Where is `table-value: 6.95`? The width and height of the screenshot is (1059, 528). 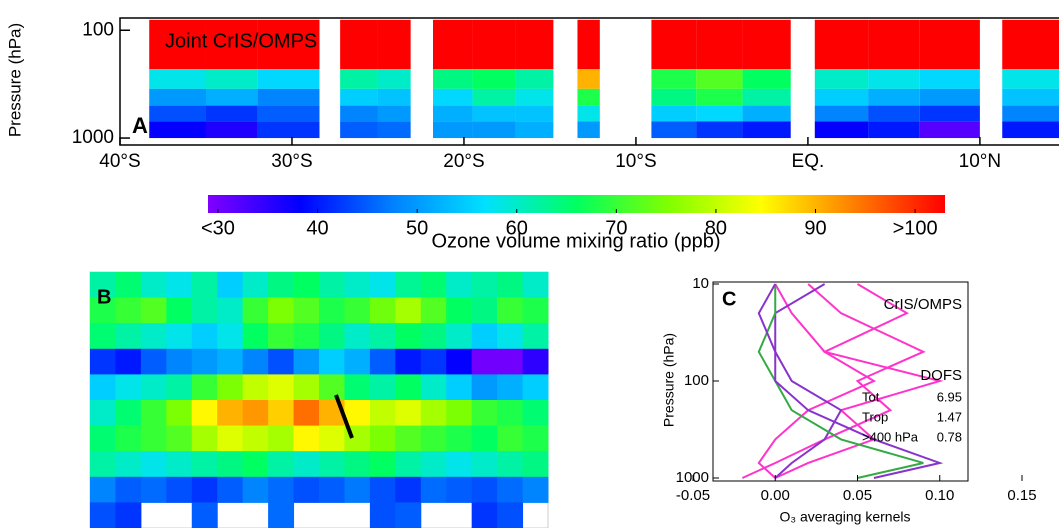 table-value: 6.95 is located at coordinates (949, 396).